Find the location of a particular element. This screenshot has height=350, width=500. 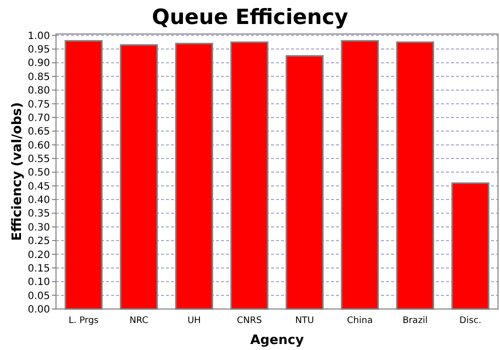

y-tick-label: 0.20 is located at coordinates (39, 255).